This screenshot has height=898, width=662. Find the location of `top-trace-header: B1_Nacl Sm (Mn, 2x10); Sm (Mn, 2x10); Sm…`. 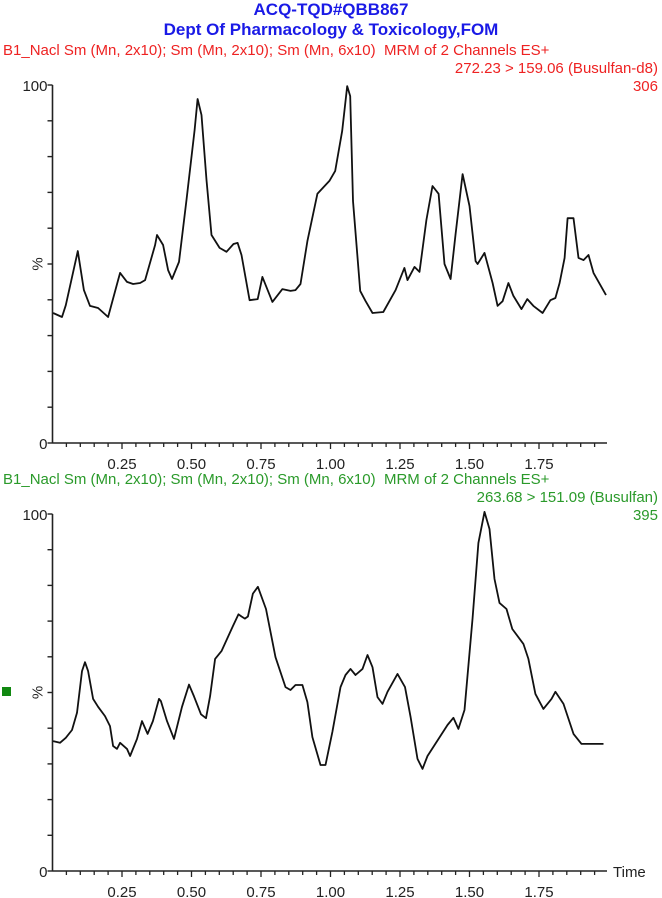

top-trace-header: B1_Nacl Sm (Mn, 2x10); Sm (Mn, 2x10); Sm… is located at coordinates (276, 51).